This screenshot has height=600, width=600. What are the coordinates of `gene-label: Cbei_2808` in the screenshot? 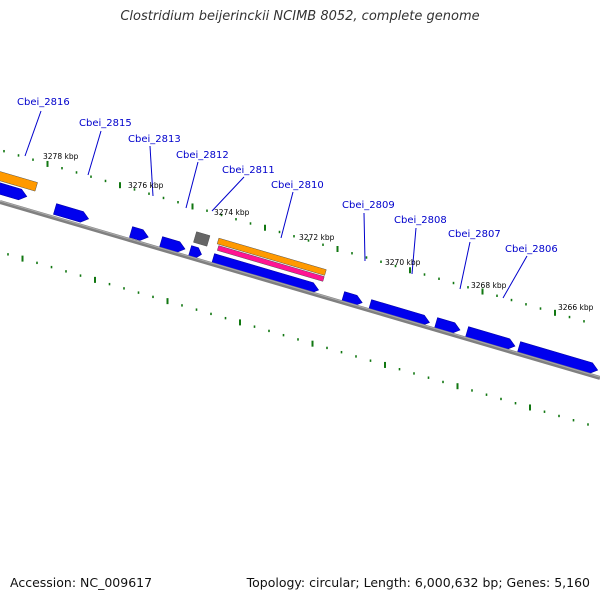 It's located at (420, 220).